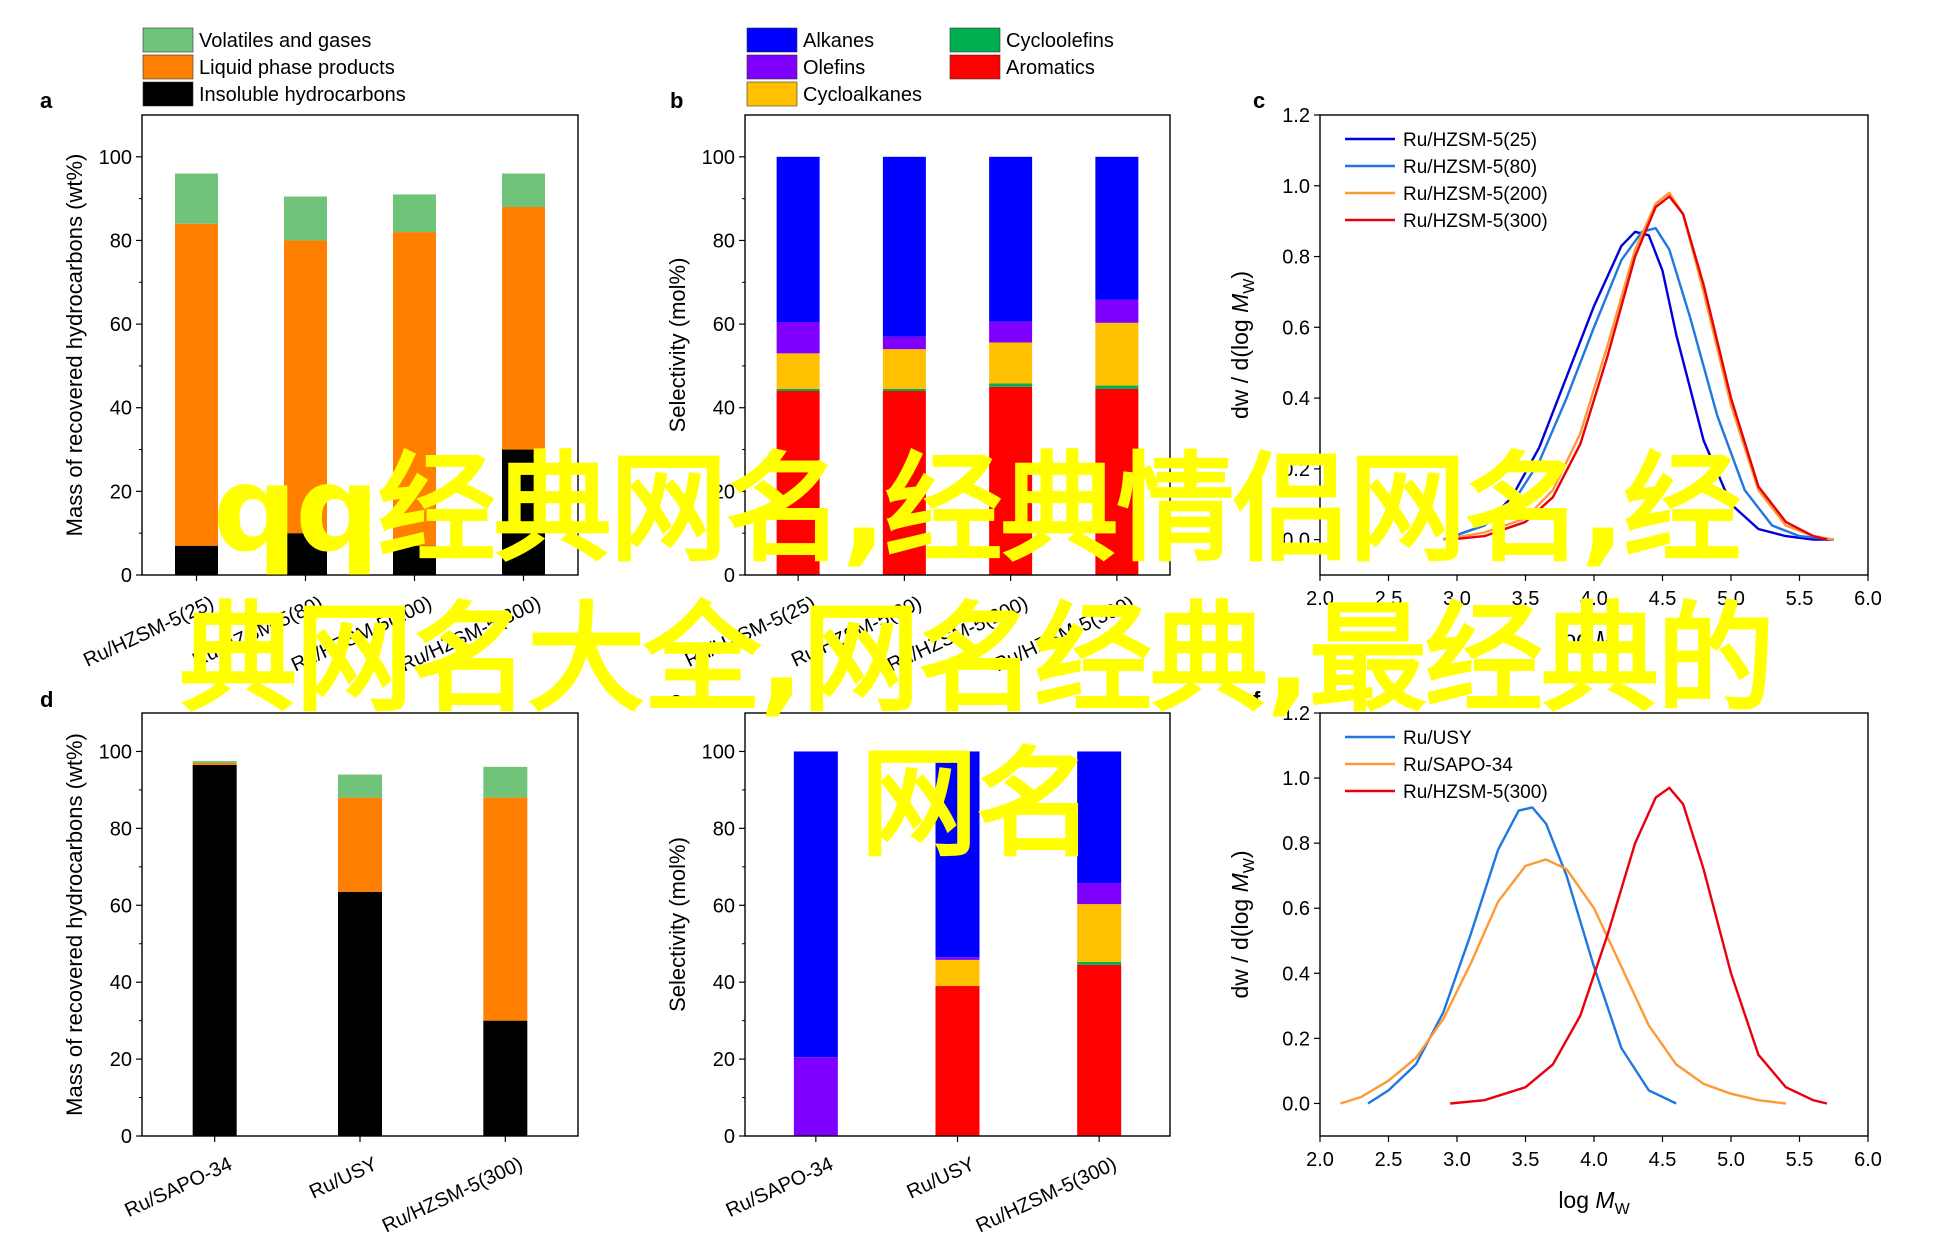 Image resolution: width=1952 pixels, height=1256 pixels. What do you see at coordinates (214, 950) in the screenshot?
I see `bar-d-0-insoluble` at bounding box center [214, 950].